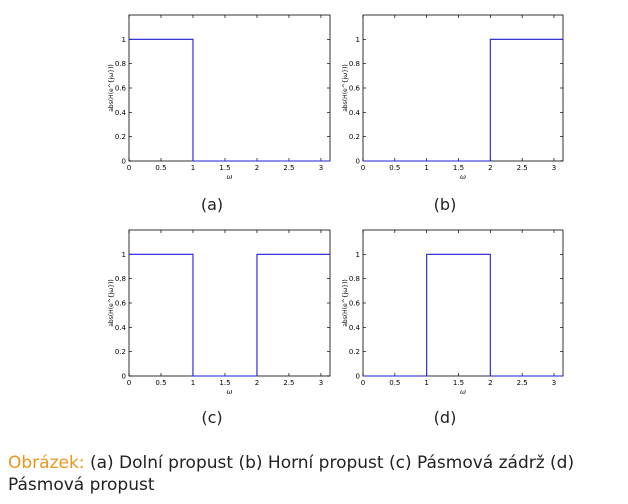 Image resolution: width=628 pixels, height=504 pixels. Describe the element at coordinates (321, 168) in the screenshot. I see `x-tick-label-a: 3` at that location.